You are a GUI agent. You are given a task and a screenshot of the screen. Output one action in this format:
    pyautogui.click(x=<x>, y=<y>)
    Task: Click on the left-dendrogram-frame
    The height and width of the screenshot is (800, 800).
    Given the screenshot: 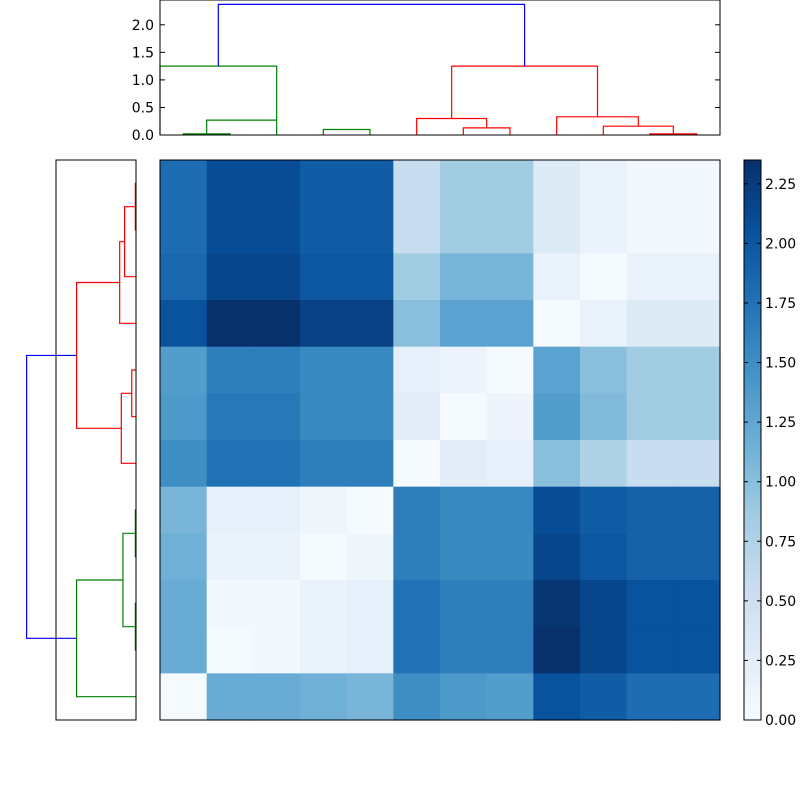 What is the action you would take?
    pyautogui.click(x=96, y=440)
    